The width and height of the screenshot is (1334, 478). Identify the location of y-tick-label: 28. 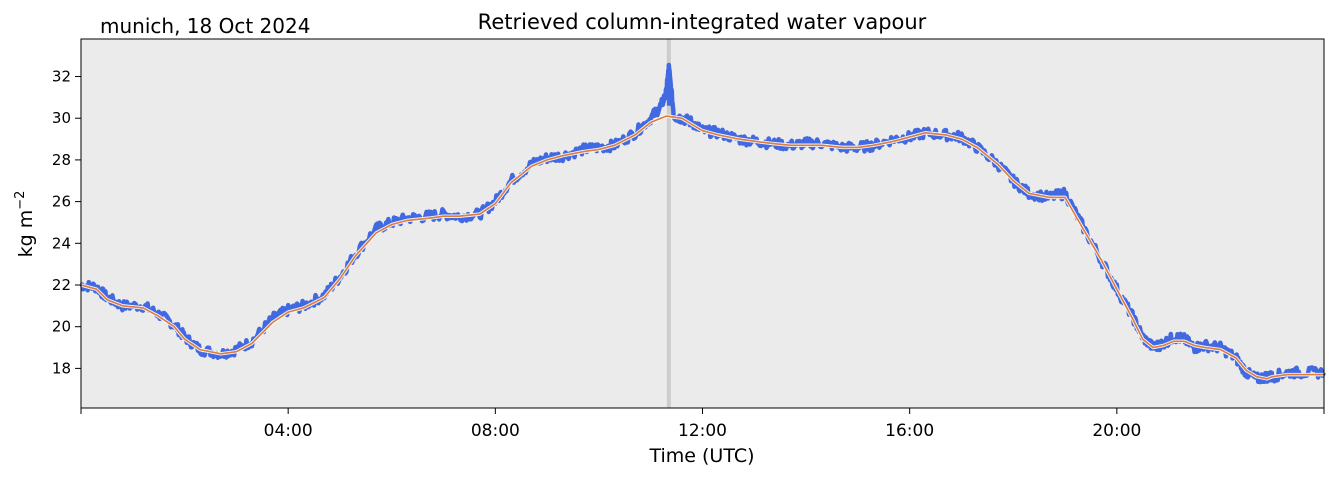
(61, 160).